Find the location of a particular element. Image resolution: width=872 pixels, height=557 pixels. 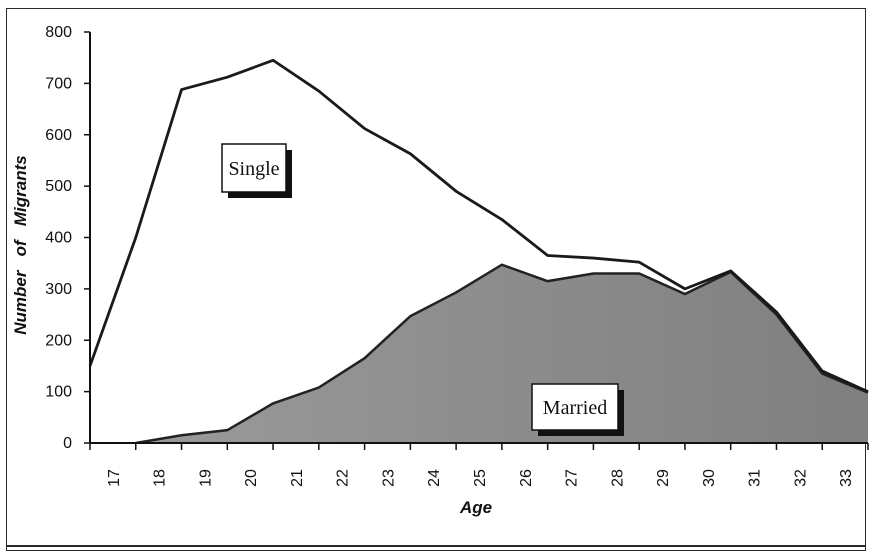

x-tick-label: 29 is located at coordinates (663, 478).